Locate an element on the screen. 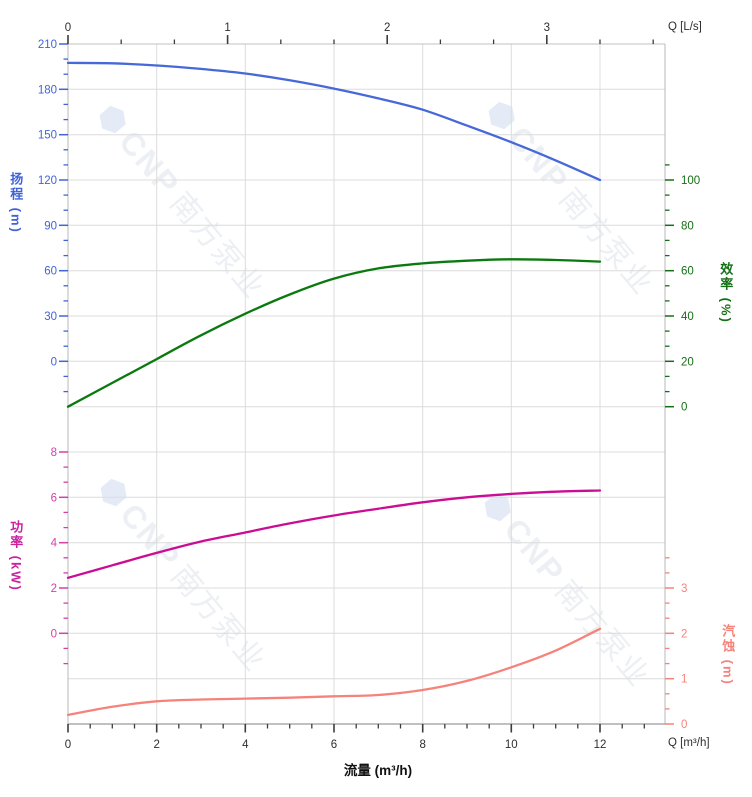 This screenshot has height=797, width=752. power-axis-title: 功率 (kW) is located at coordinates (16, 556).